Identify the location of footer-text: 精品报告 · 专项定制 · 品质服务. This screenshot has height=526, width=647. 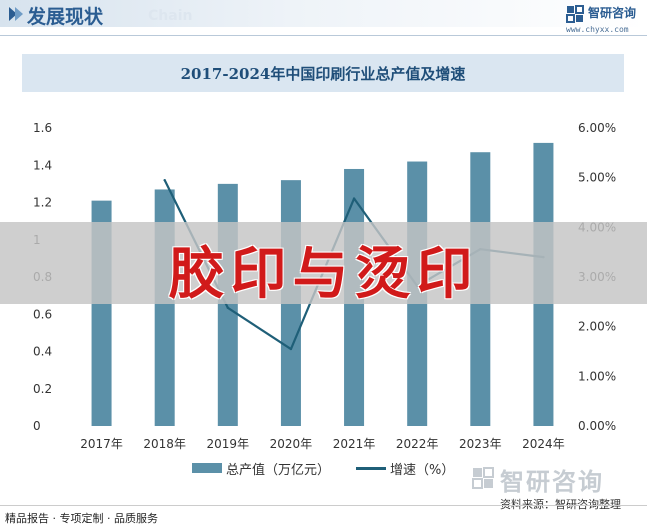
(81, 518).